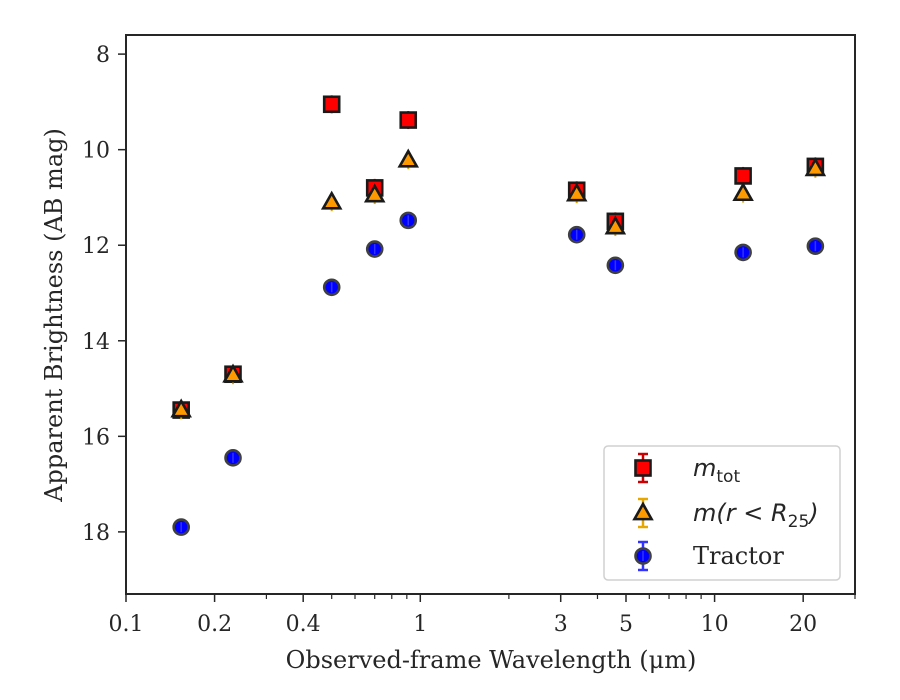 This screenshot has width=900, height=700. Describe the element at coordinates (420, 624) in the screenshot. I see `x-tick-label-3: 1` at that location.